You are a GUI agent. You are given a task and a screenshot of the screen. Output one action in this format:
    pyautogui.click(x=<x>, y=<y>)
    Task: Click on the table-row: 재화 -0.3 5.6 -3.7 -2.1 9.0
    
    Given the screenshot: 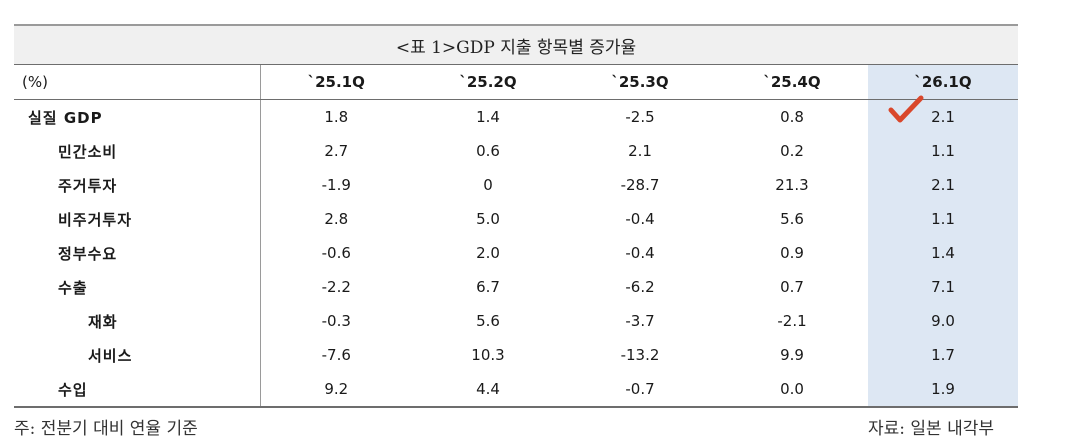 What is the action you would take?
    pyautogui.click(x=516, y=321)
    